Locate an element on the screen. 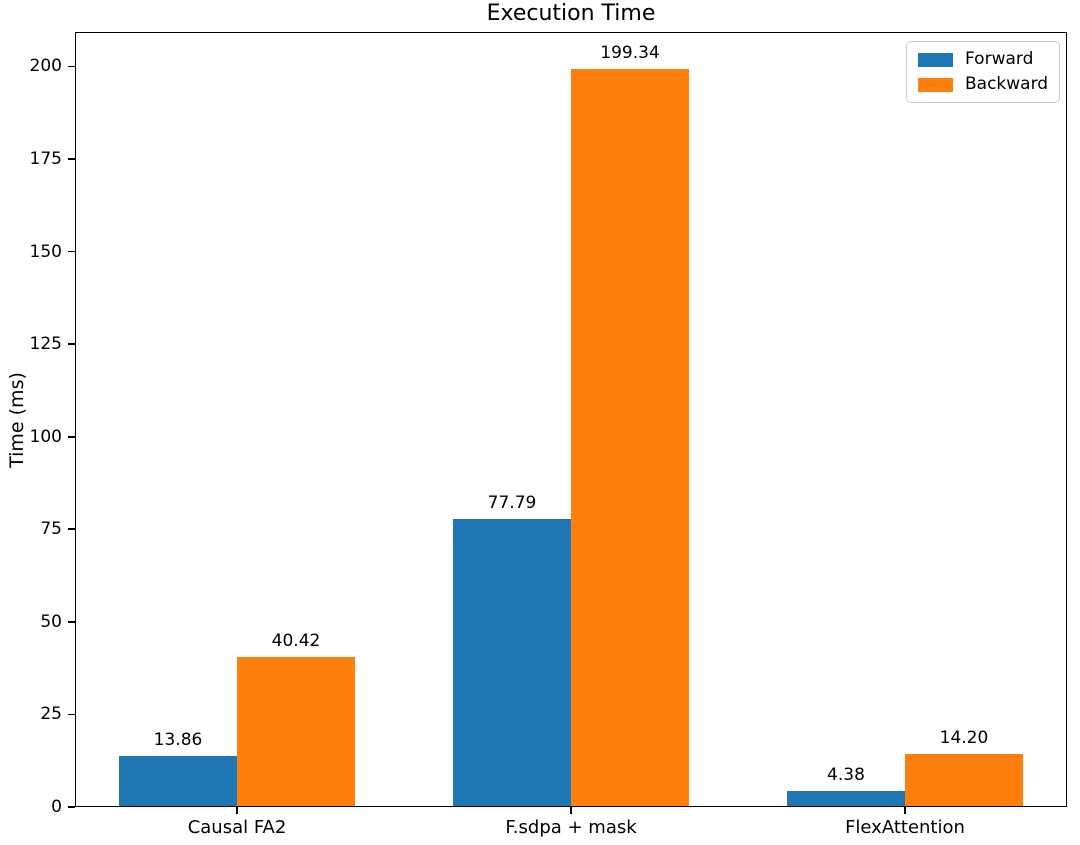  y-tick-label: 100 is located at coordinates (45, 436).